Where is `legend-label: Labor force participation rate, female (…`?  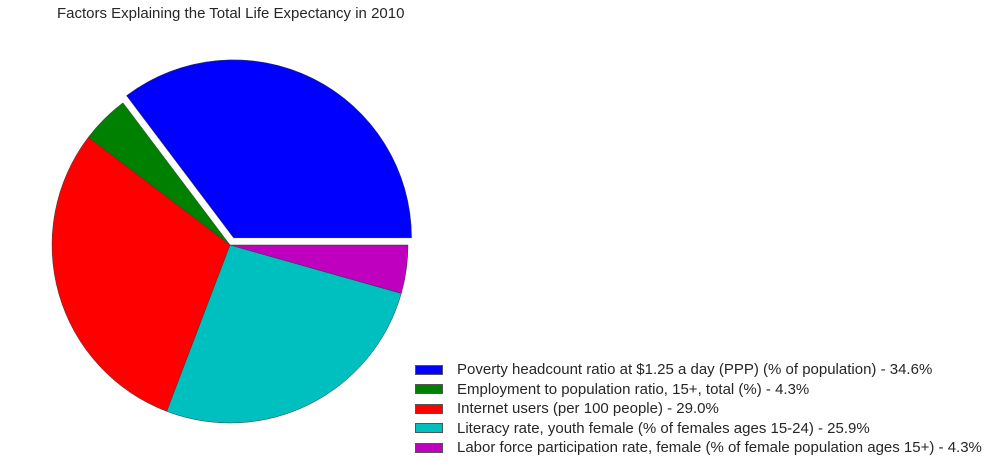
legend-label: Labor force participation rate, female (… is located at coordinates (719, 448).